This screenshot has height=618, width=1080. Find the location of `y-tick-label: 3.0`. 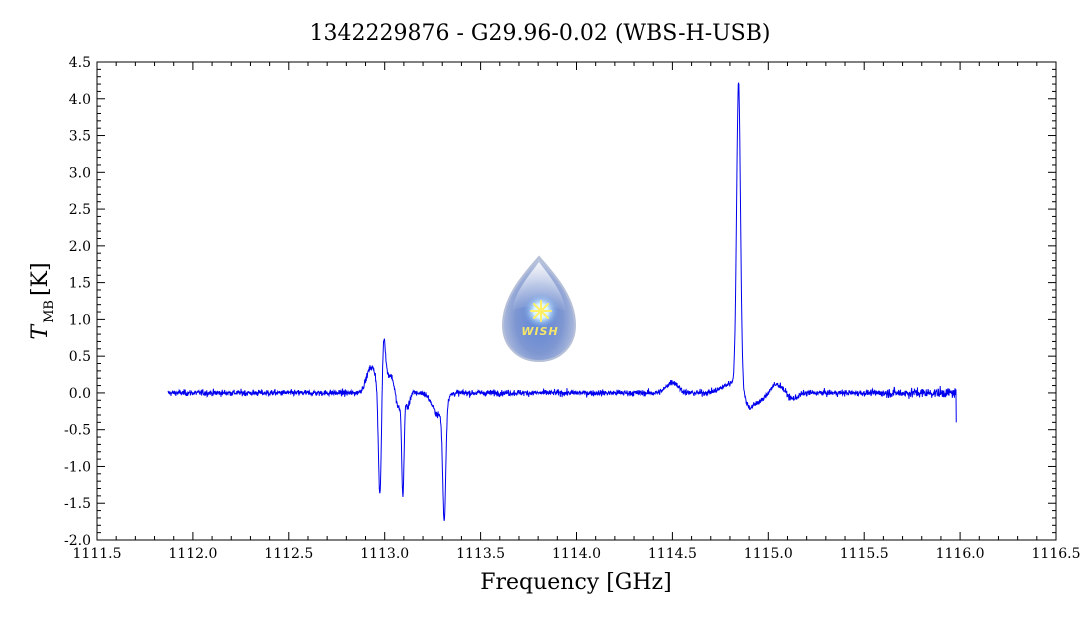

y-tick-label: 3.0 is located at coordinates (80, 173).